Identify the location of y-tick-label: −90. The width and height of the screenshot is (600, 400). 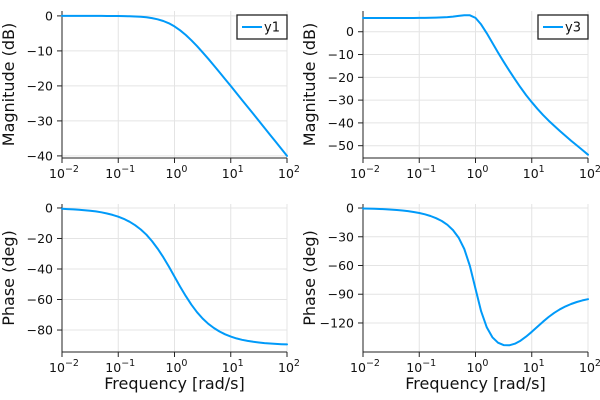
(341, 294).